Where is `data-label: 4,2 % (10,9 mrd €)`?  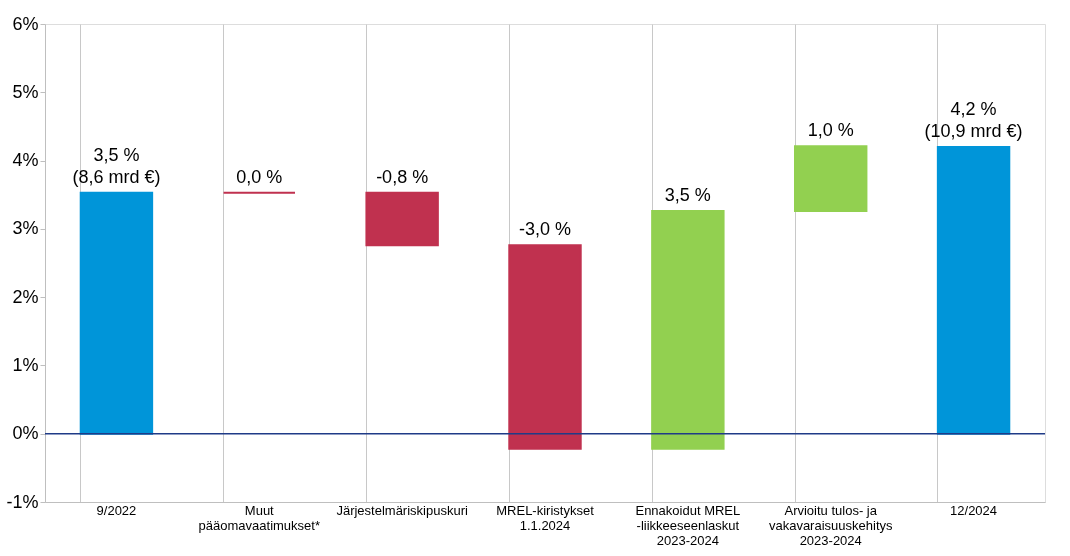 data-label: 4,2 % (10,9 mrd €) is located at coordinates (973, 119).